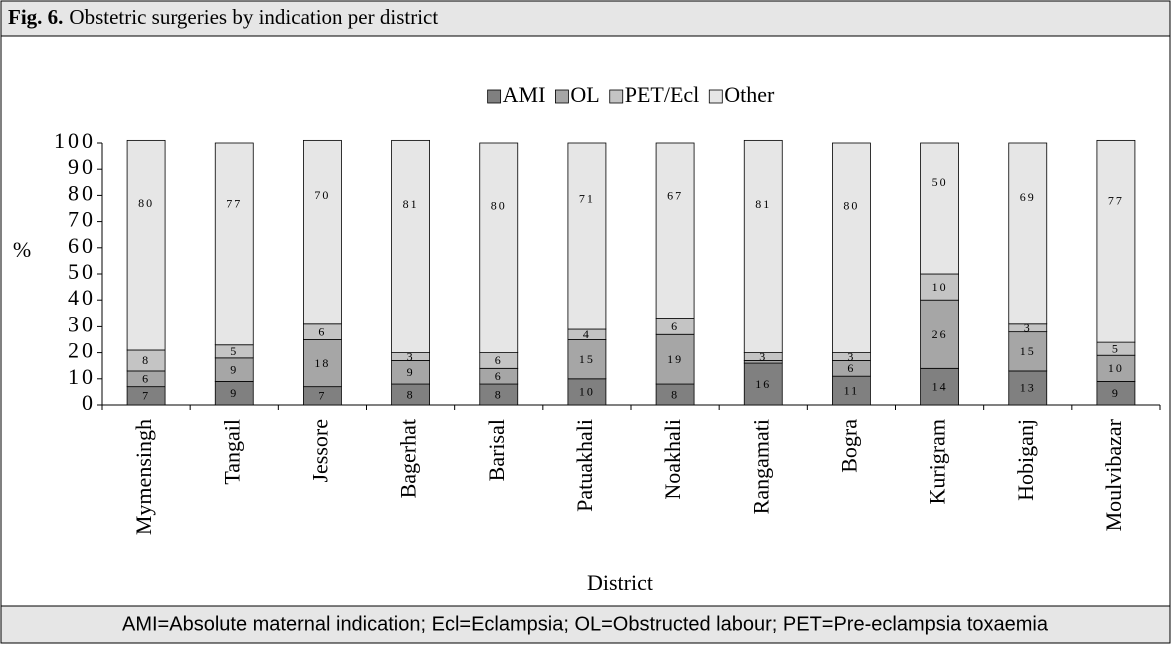  I want to click on data-label: 16, so click(763, 384).